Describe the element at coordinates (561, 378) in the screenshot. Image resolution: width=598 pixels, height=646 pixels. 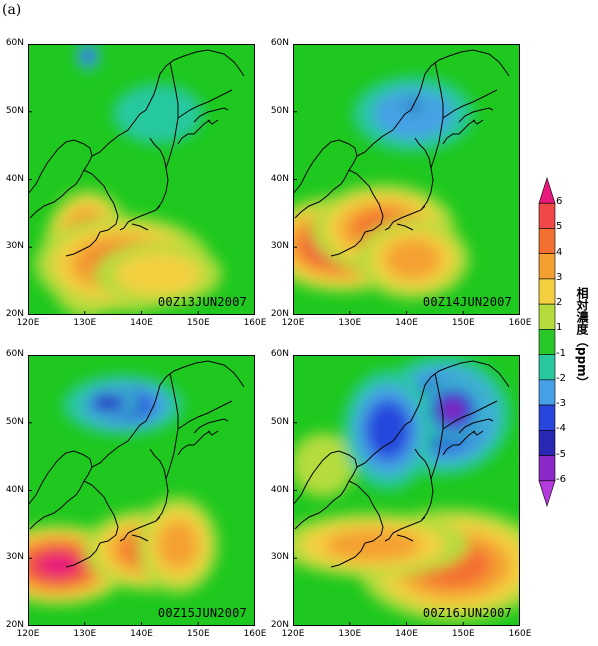
I see `colorbar-tick-label: -2` at that location.